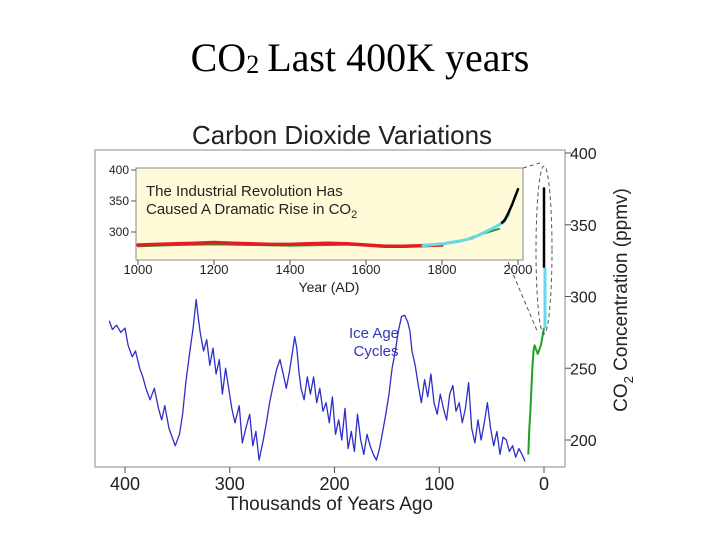 This screenshot has width=720, height=540. What do you see at coordinates (544, 484) in the screenshot?
I see `main-x-tick-label-4: 0` at bounding box center [544, 484].